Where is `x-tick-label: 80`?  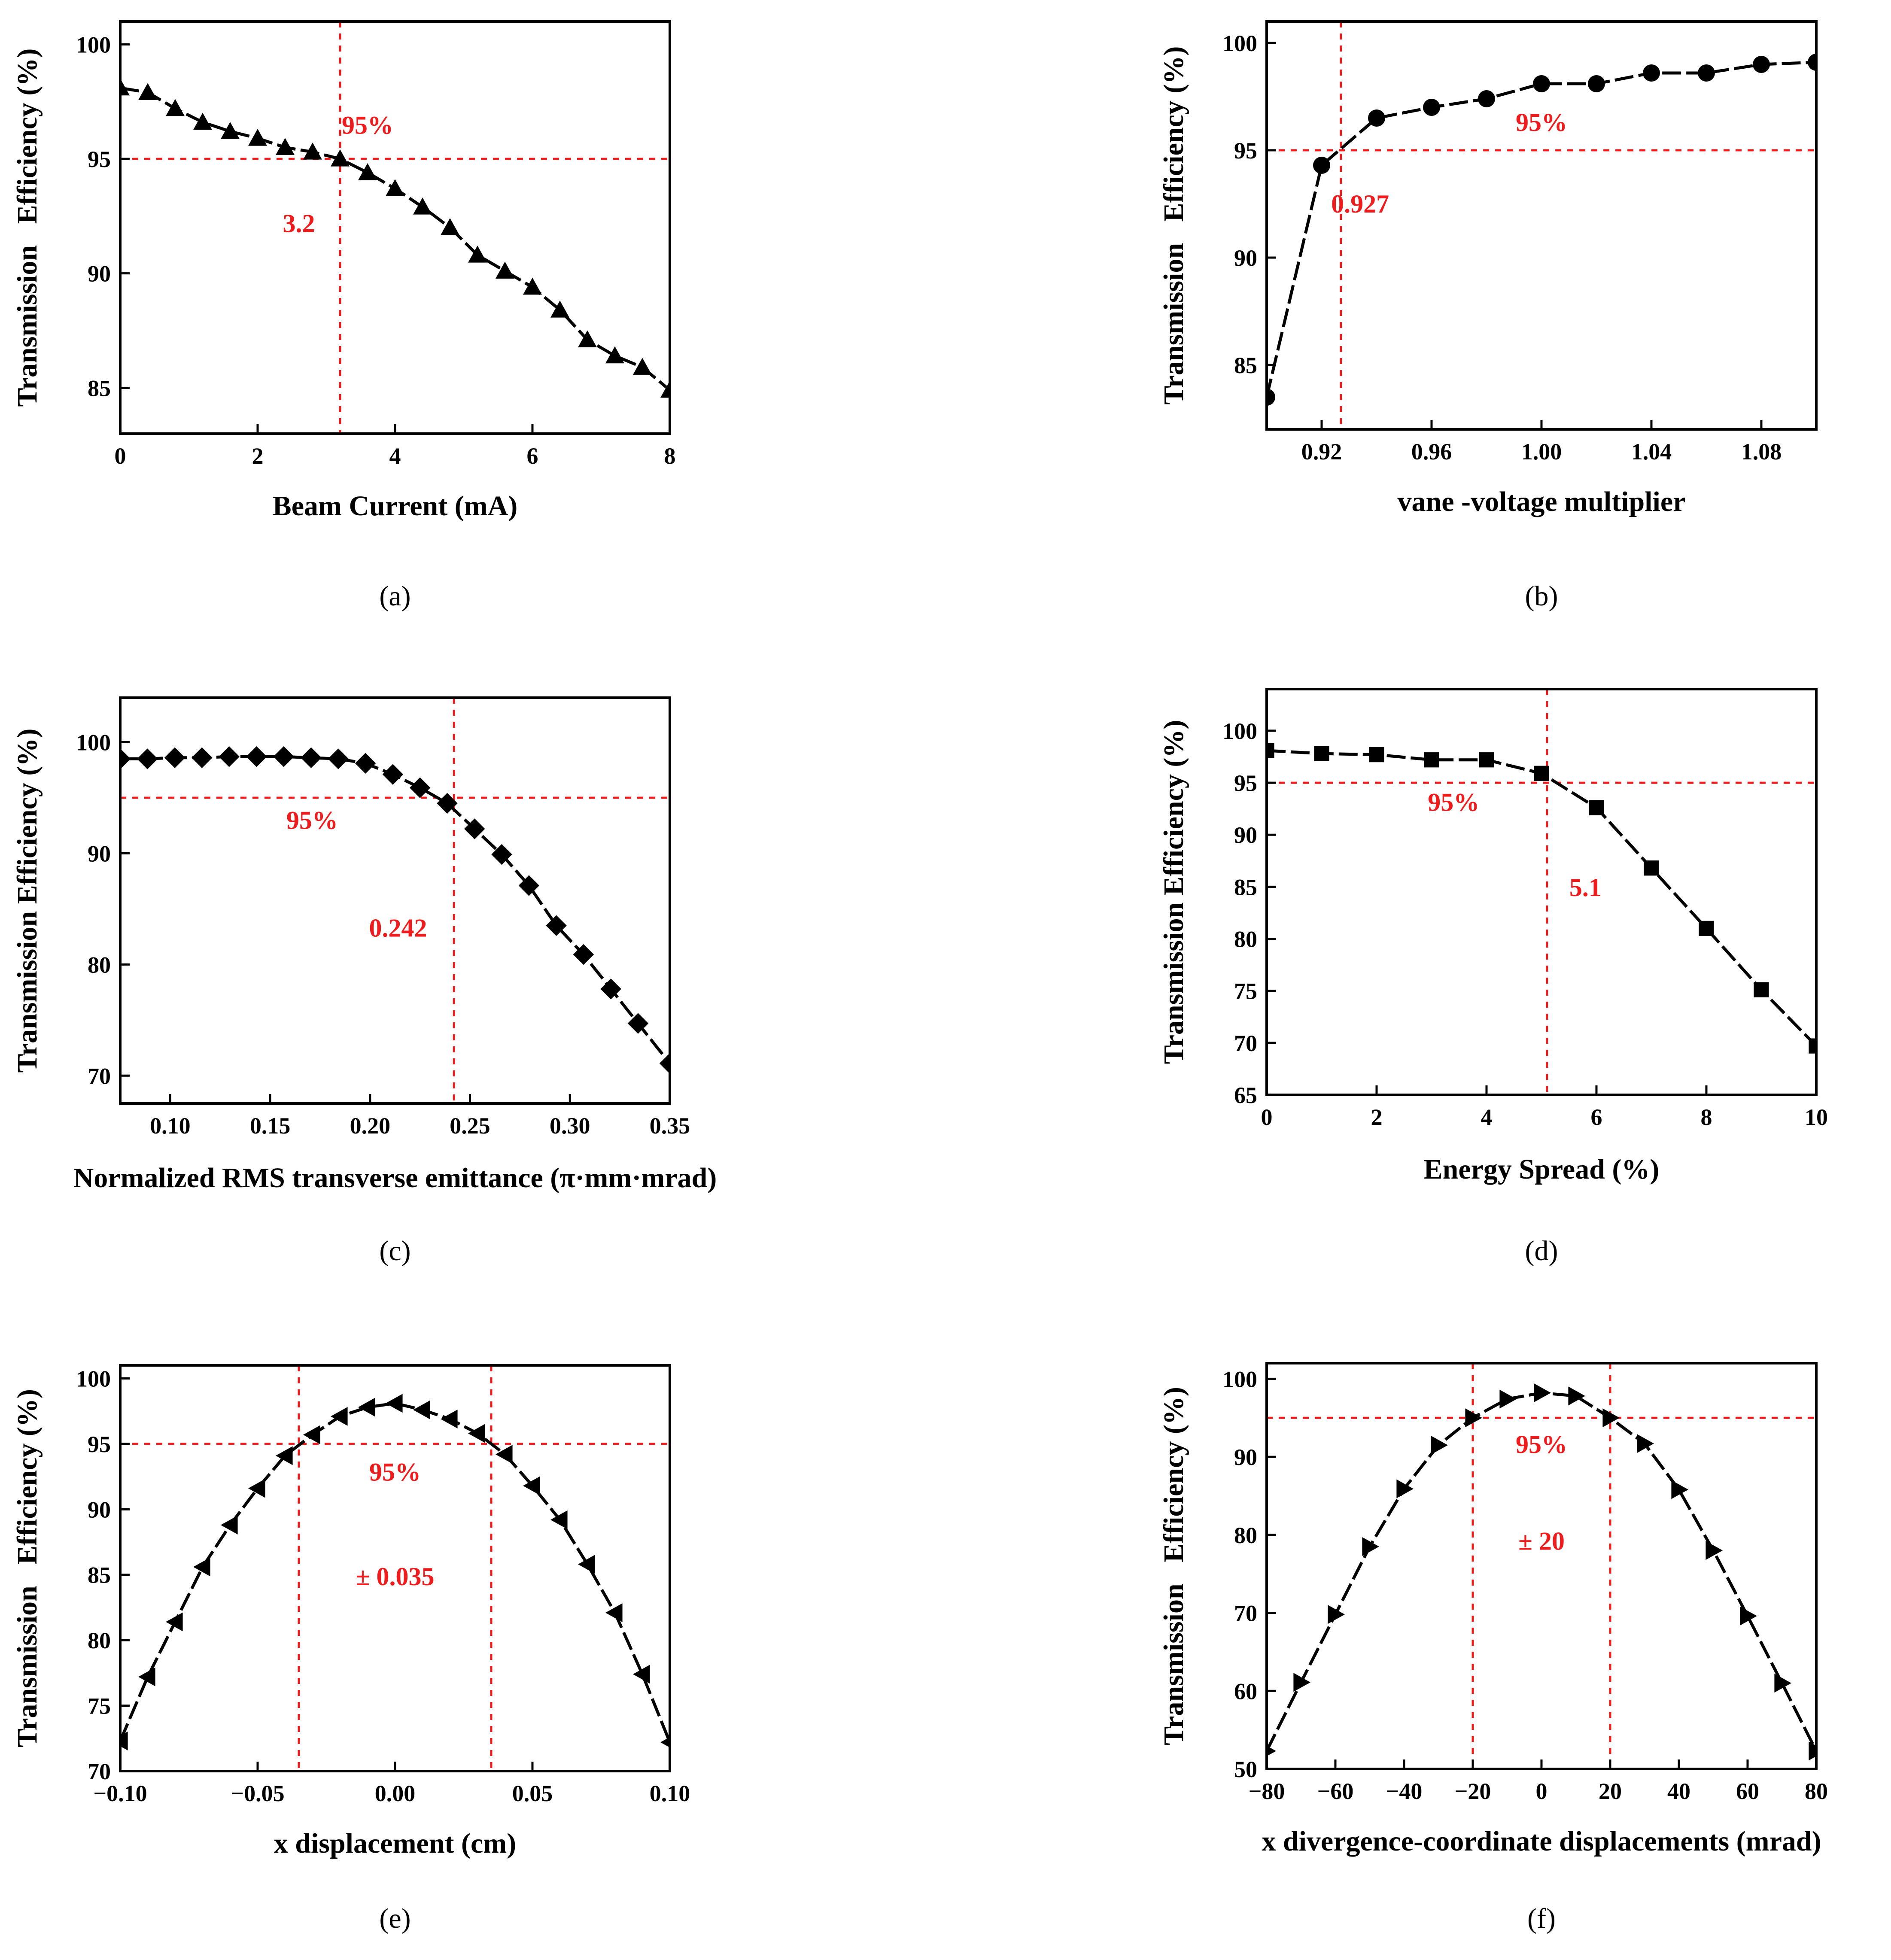 x-tick-label: 80 is located at coordinates (1816, 1791).